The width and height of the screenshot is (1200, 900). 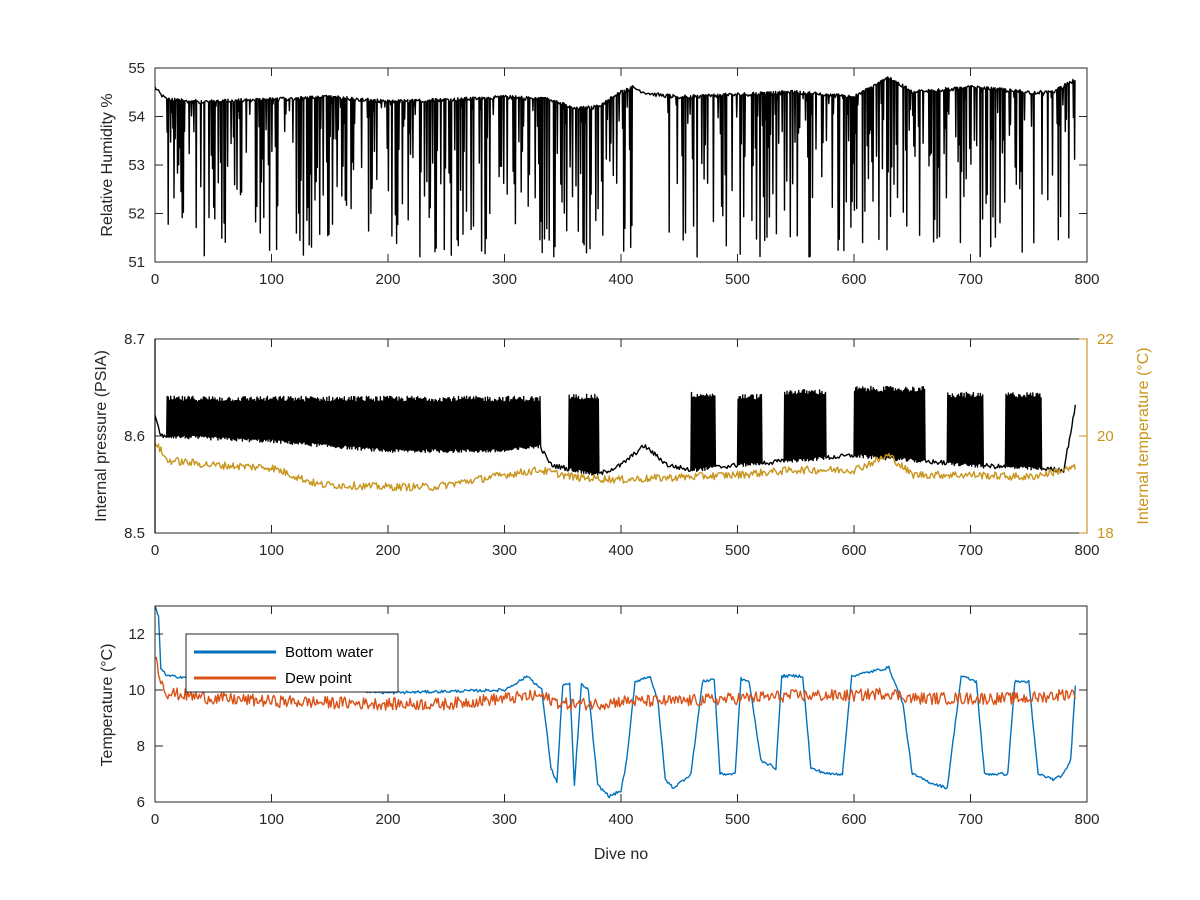 What do you see at coordinates (107, 164) in the screenshot?
I see `humidity-y-axis-label: Relative Humidity %` at bounding box center [107, 164].